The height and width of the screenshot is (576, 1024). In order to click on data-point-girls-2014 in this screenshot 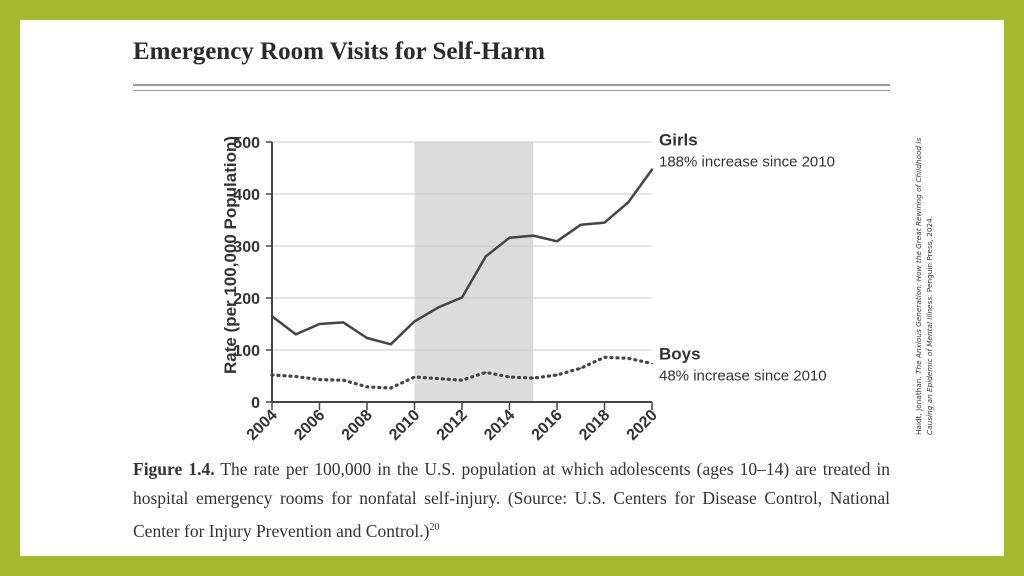, I will do `click(509, 237)`.